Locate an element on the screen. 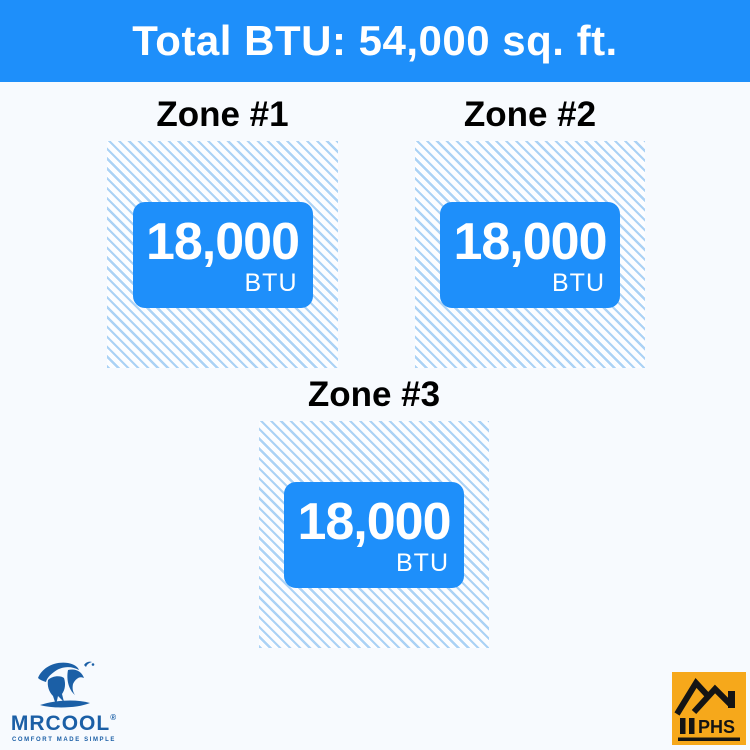 This screenshot has width=750, height=750. zone-1-hatch-area: 18,000 BTU is located at coordinates (222, 254).